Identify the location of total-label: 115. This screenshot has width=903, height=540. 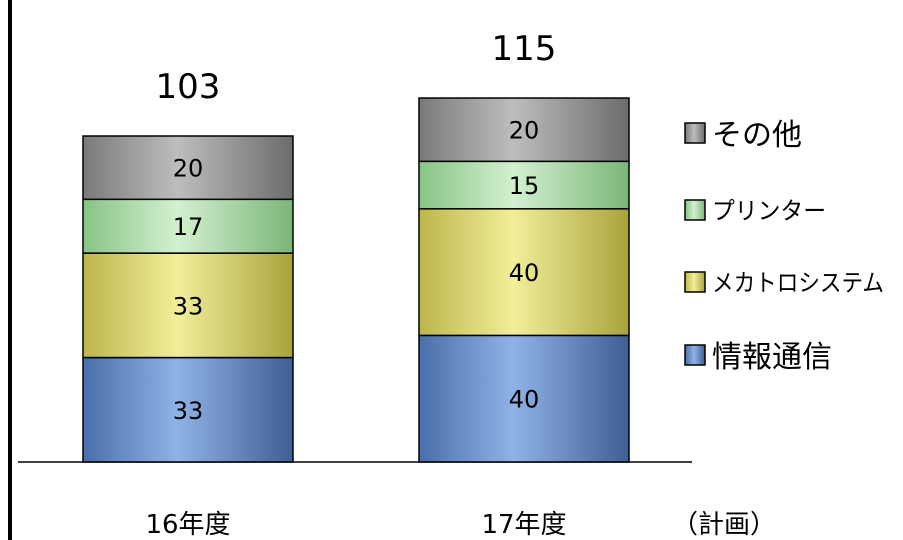
(524, 49).